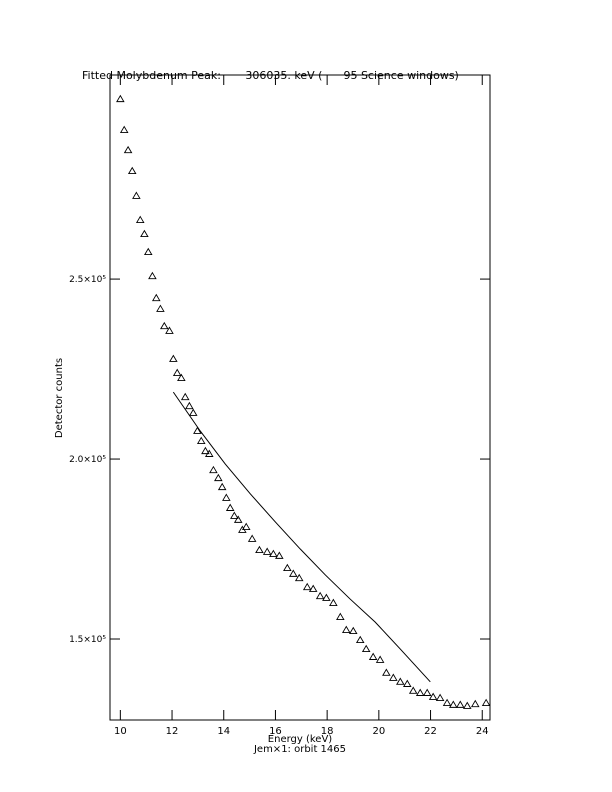 The image size is (612, 792). What do you see at coordinates (87, 640) in the screenshot?
I see `y-tick-label: 1.5×10⁵` at bounding box center [87, 640].